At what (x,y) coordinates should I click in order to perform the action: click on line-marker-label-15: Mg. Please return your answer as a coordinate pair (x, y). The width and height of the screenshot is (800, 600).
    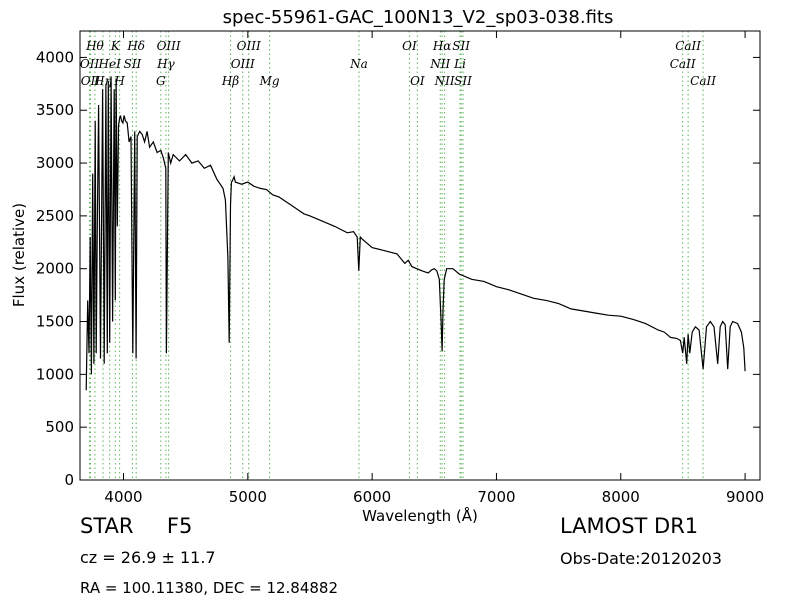
    Looking at the image, I should click on (269, 81).